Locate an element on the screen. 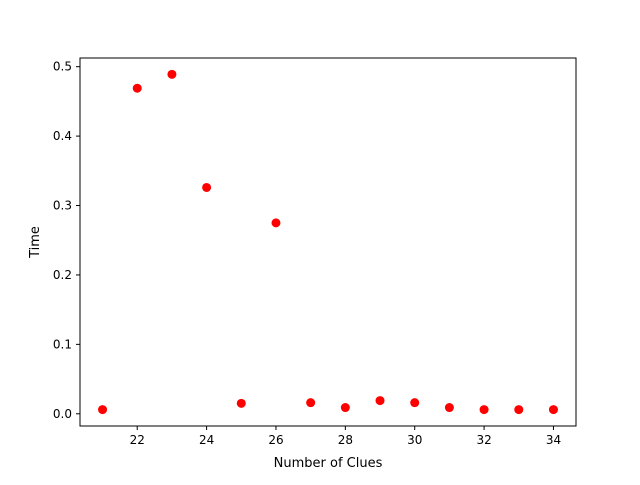 The image size is (640, 485). x-tick-label: 24 is located at coordinates (206, 440).